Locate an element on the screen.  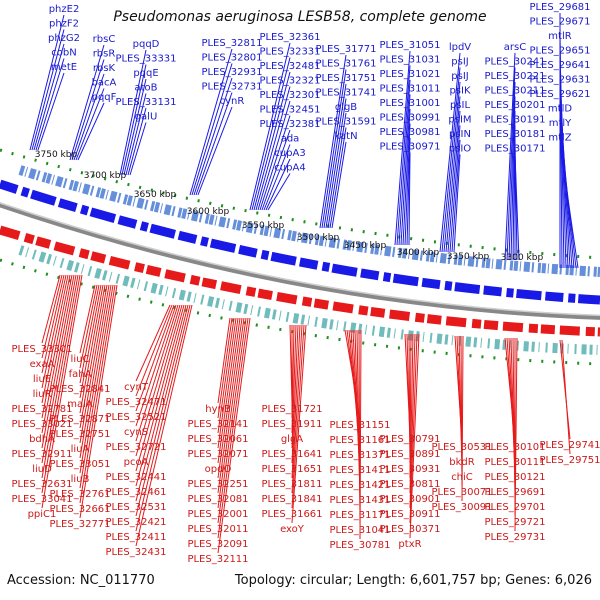
reverse-gene-label: glgA is located at coordinates (292, 439).